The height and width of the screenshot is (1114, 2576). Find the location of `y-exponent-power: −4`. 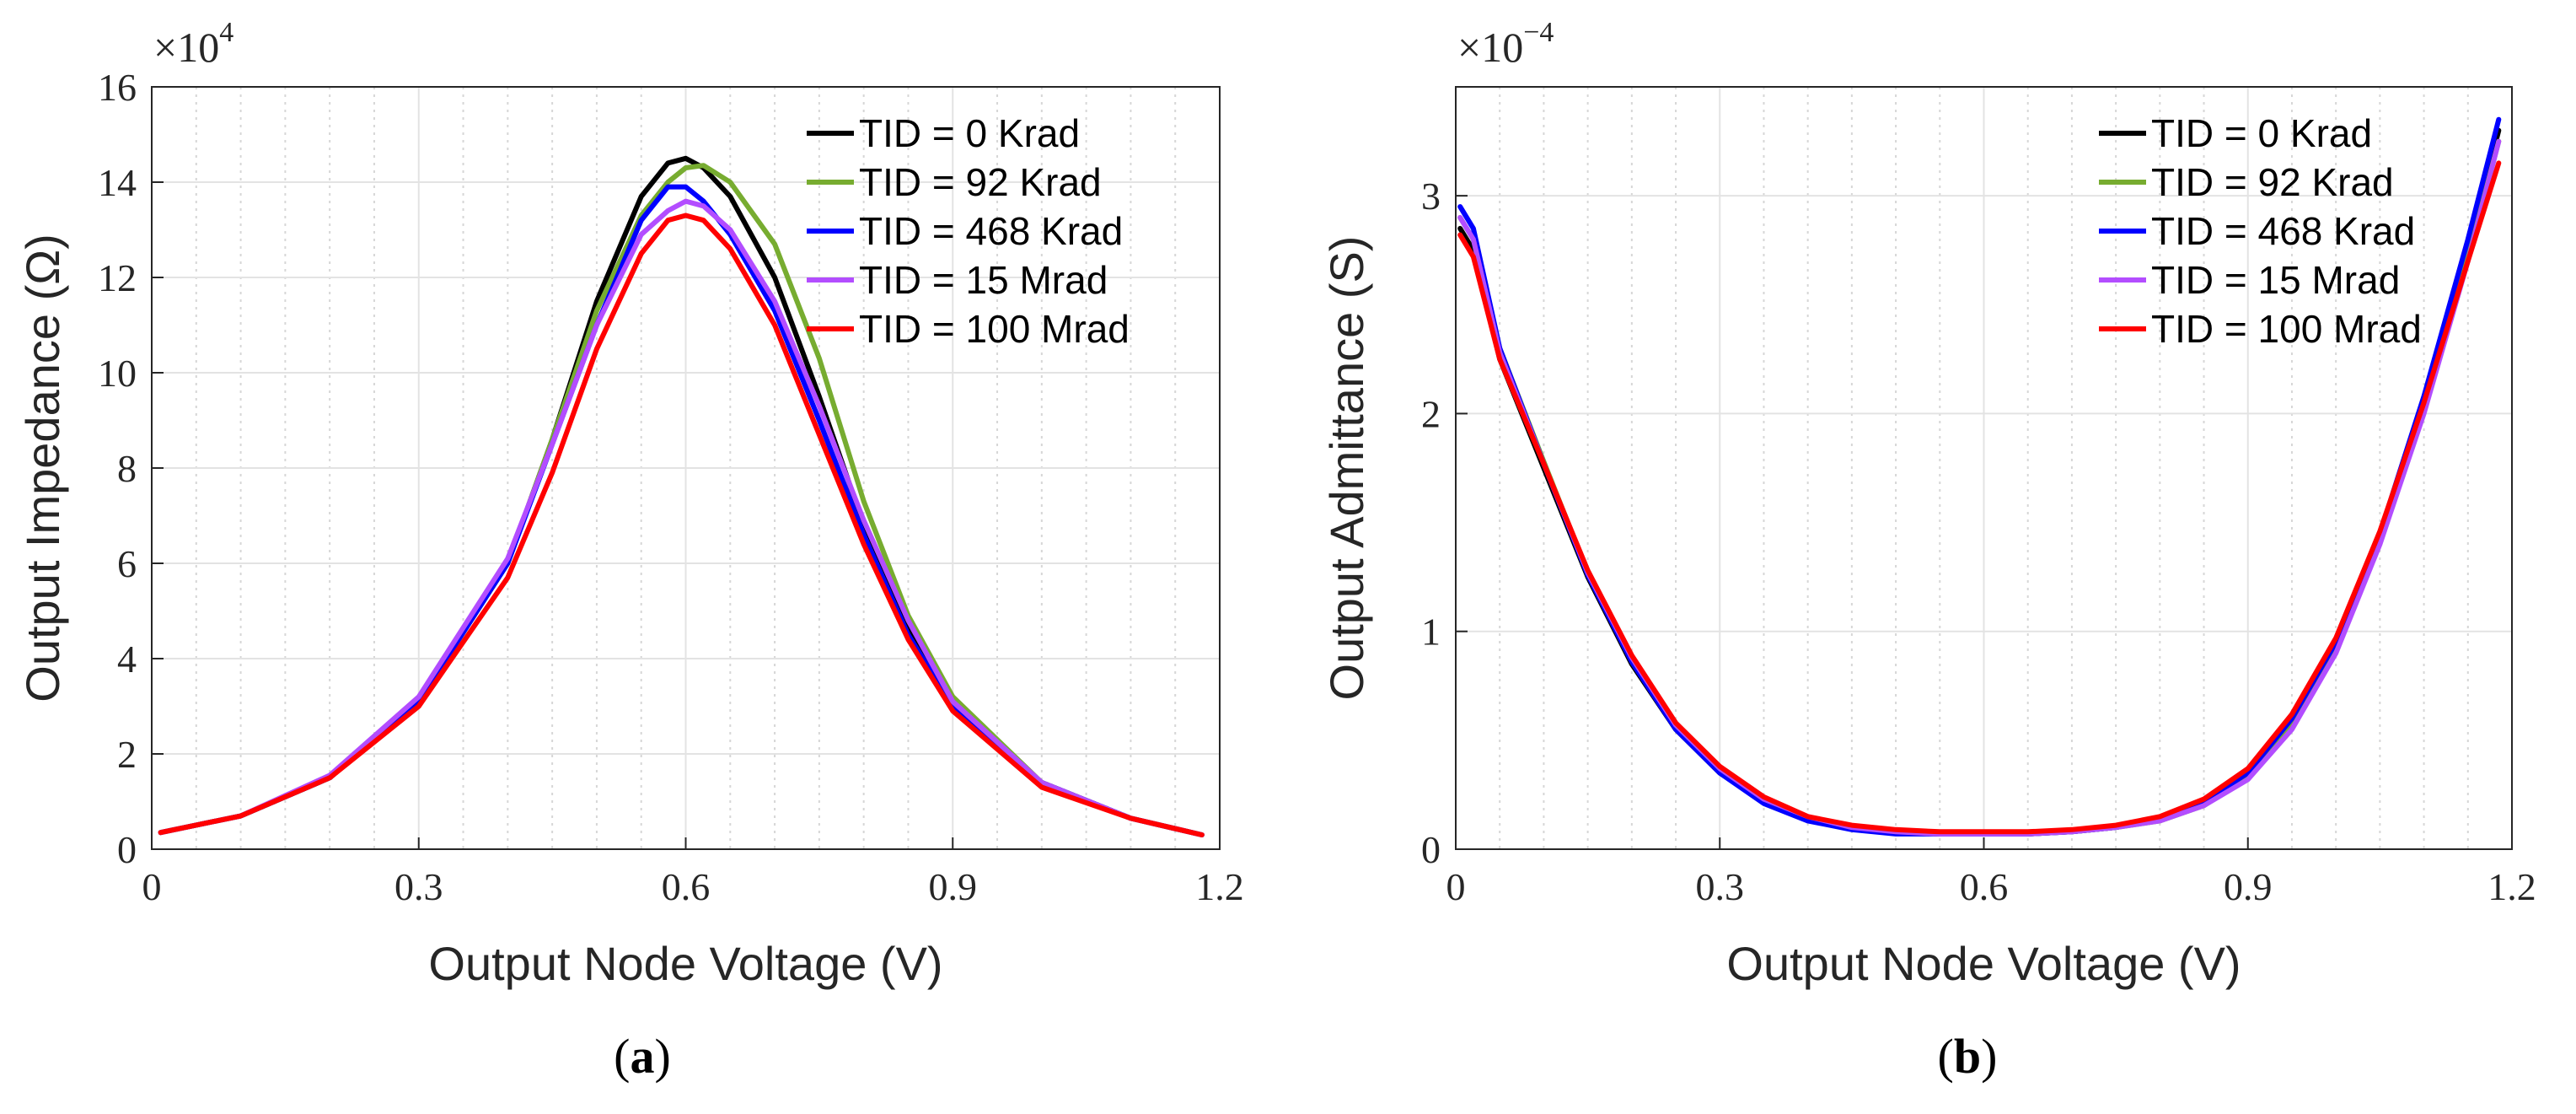

y-exponent-power: −4 is located at coordinates (1538, 32).